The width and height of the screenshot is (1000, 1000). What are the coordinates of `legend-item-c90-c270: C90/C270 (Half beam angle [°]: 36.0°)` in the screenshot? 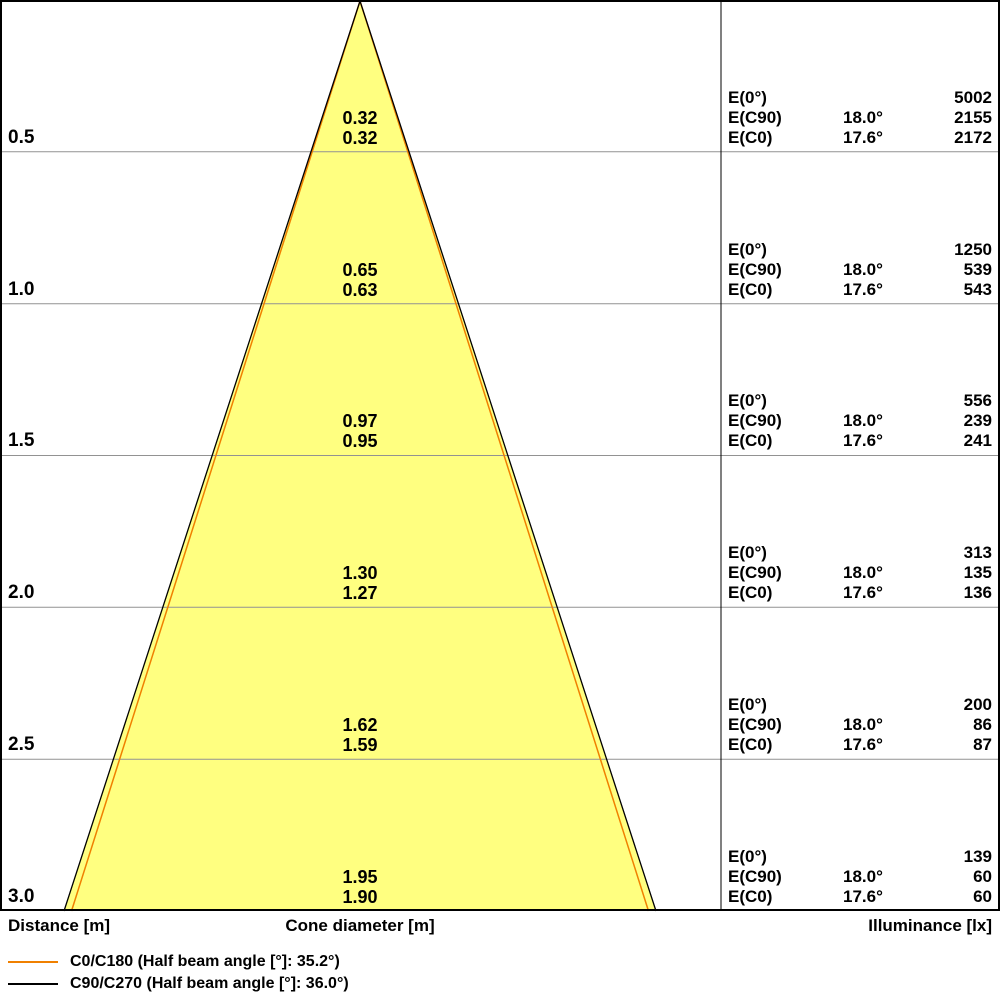 It's located at (300, 984).